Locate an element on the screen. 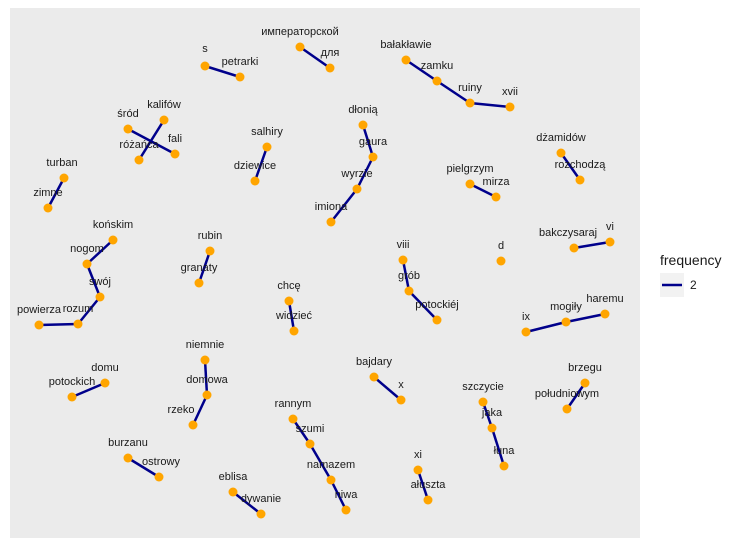 Image resolution: width=739 pixels, height=550 pixels. node-label-poludniowym: południowym is located at coordinates (567, 394).